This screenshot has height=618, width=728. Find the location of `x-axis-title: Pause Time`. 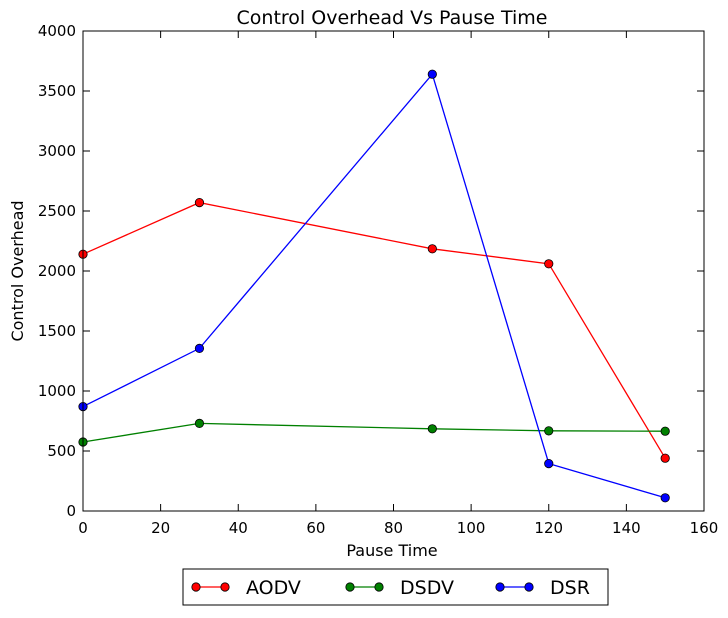

x-axis-title: Pause Time is located at coordinates (391, 550).